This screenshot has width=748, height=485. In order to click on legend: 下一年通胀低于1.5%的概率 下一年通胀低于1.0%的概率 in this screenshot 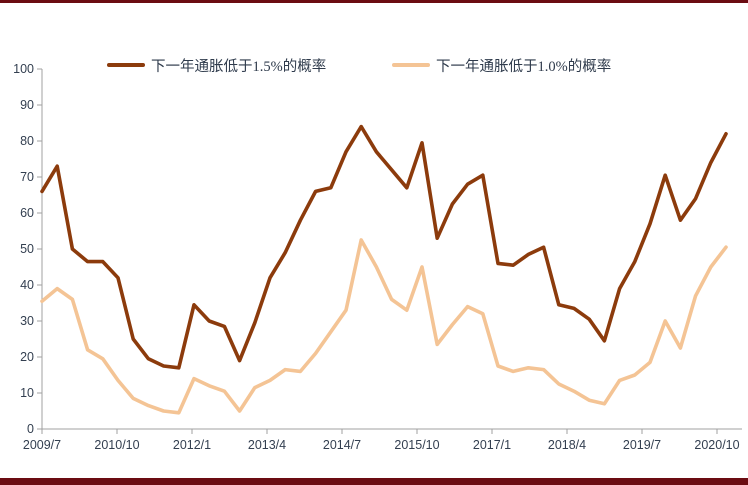, I will do `click(374, 65)`.